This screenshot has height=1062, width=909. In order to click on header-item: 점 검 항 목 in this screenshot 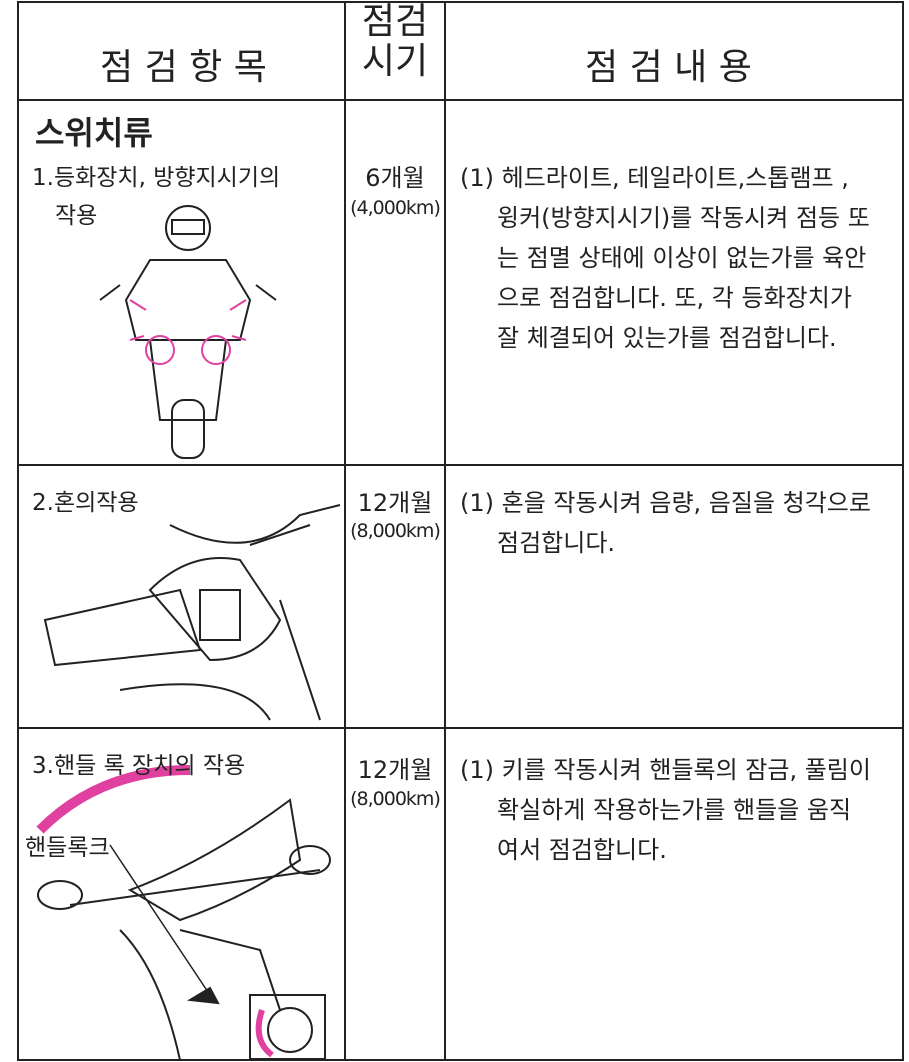, I will do `click(183, 67)`.